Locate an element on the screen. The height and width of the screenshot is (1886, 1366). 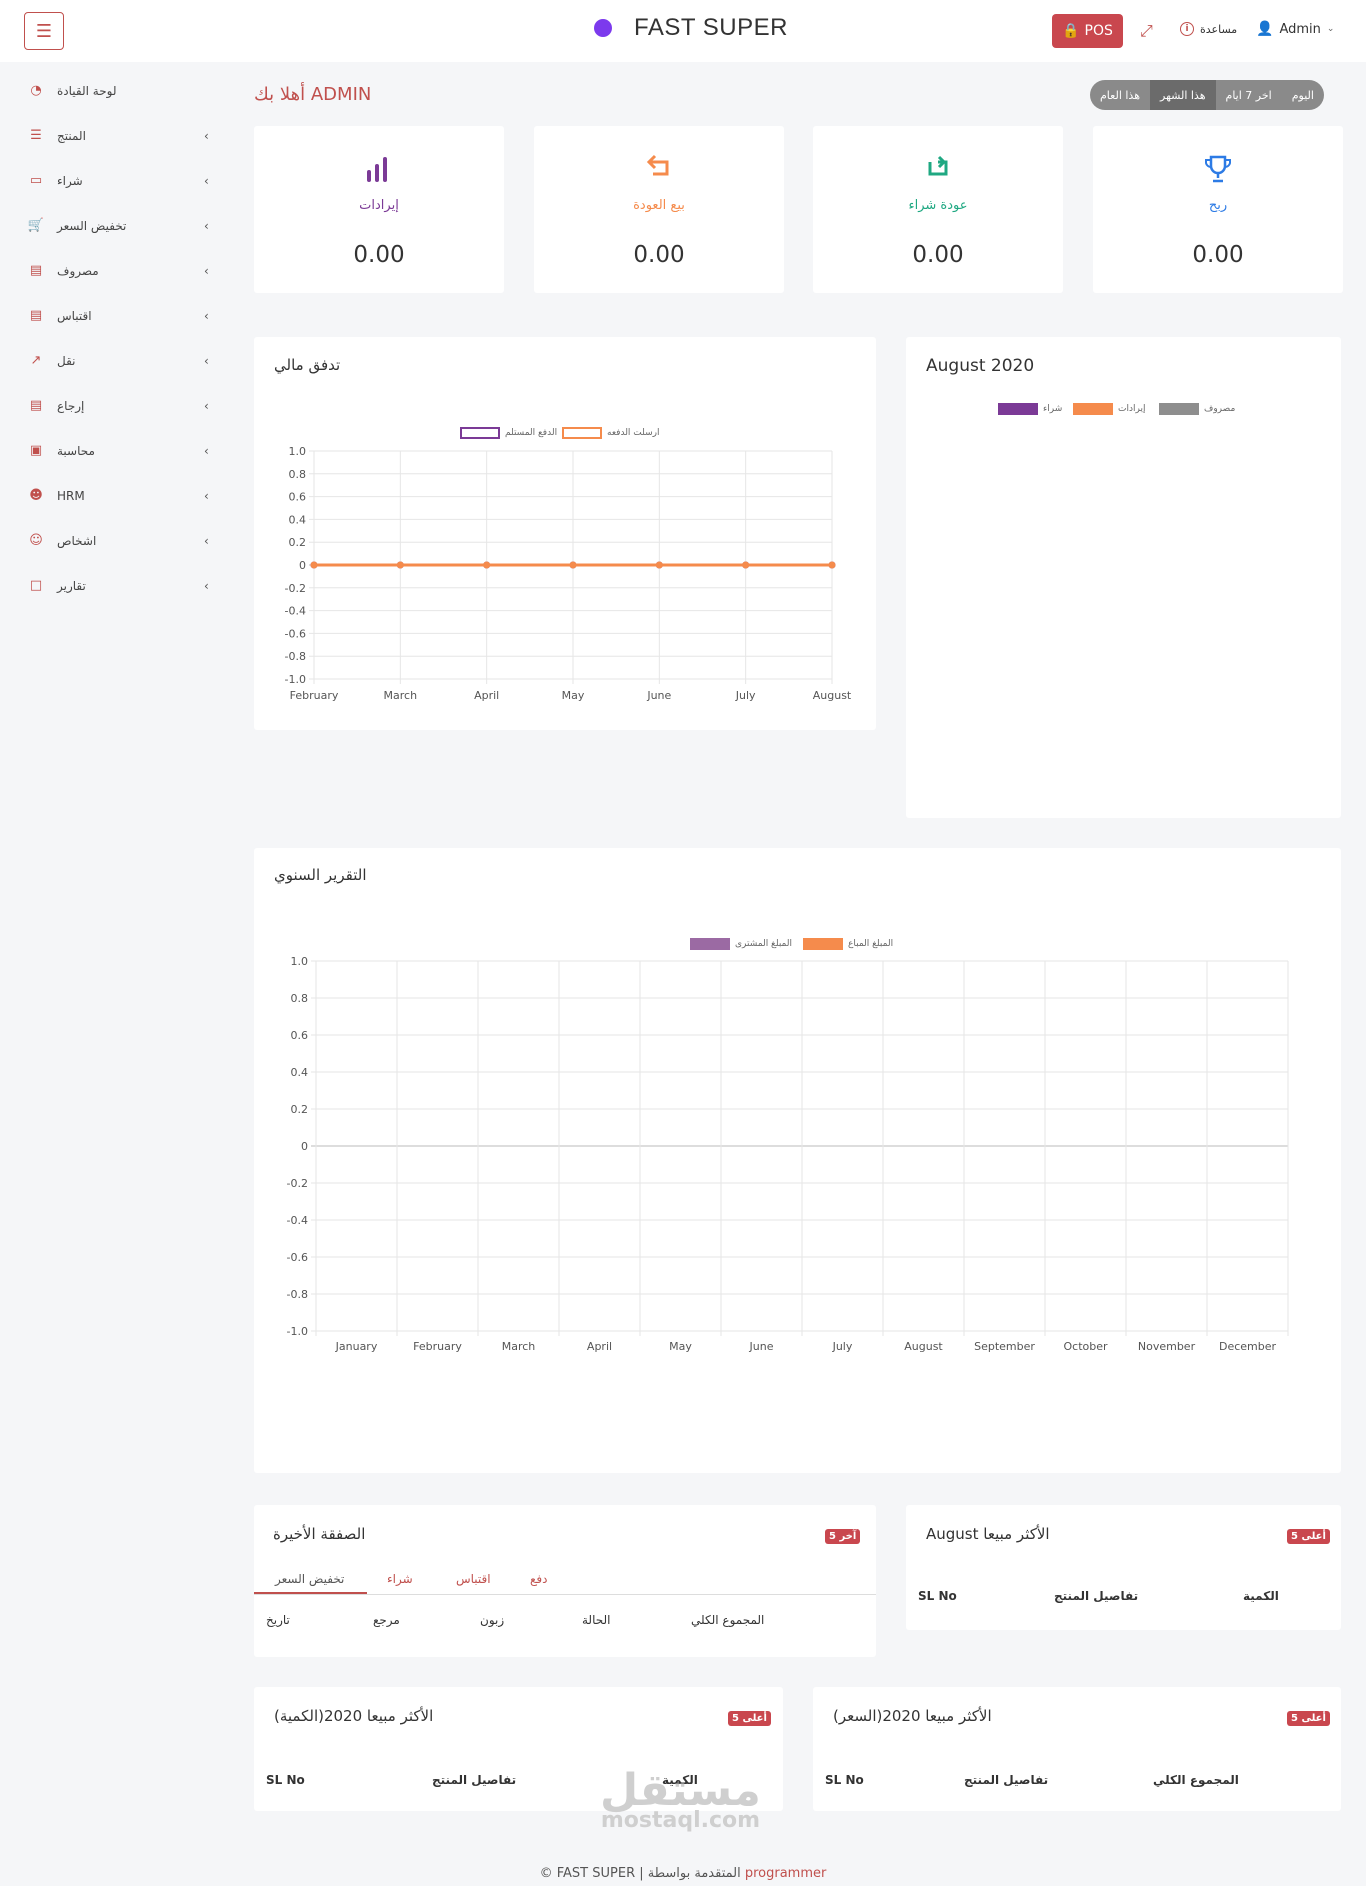
pos-button: 🔒 POS is located at coordinates (1087, 31).